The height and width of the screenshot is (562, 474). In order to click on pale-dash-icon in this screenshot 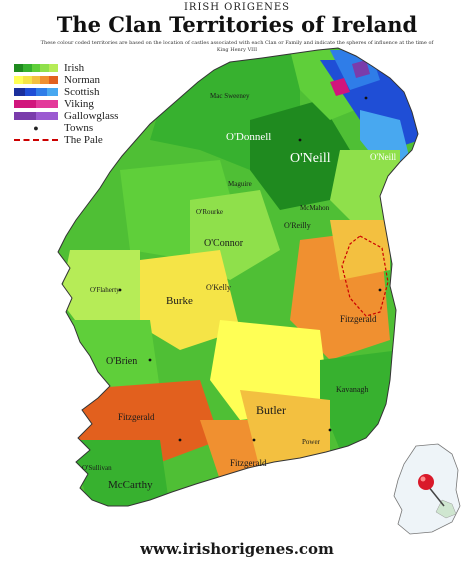, I will do `click(36, 139)`.